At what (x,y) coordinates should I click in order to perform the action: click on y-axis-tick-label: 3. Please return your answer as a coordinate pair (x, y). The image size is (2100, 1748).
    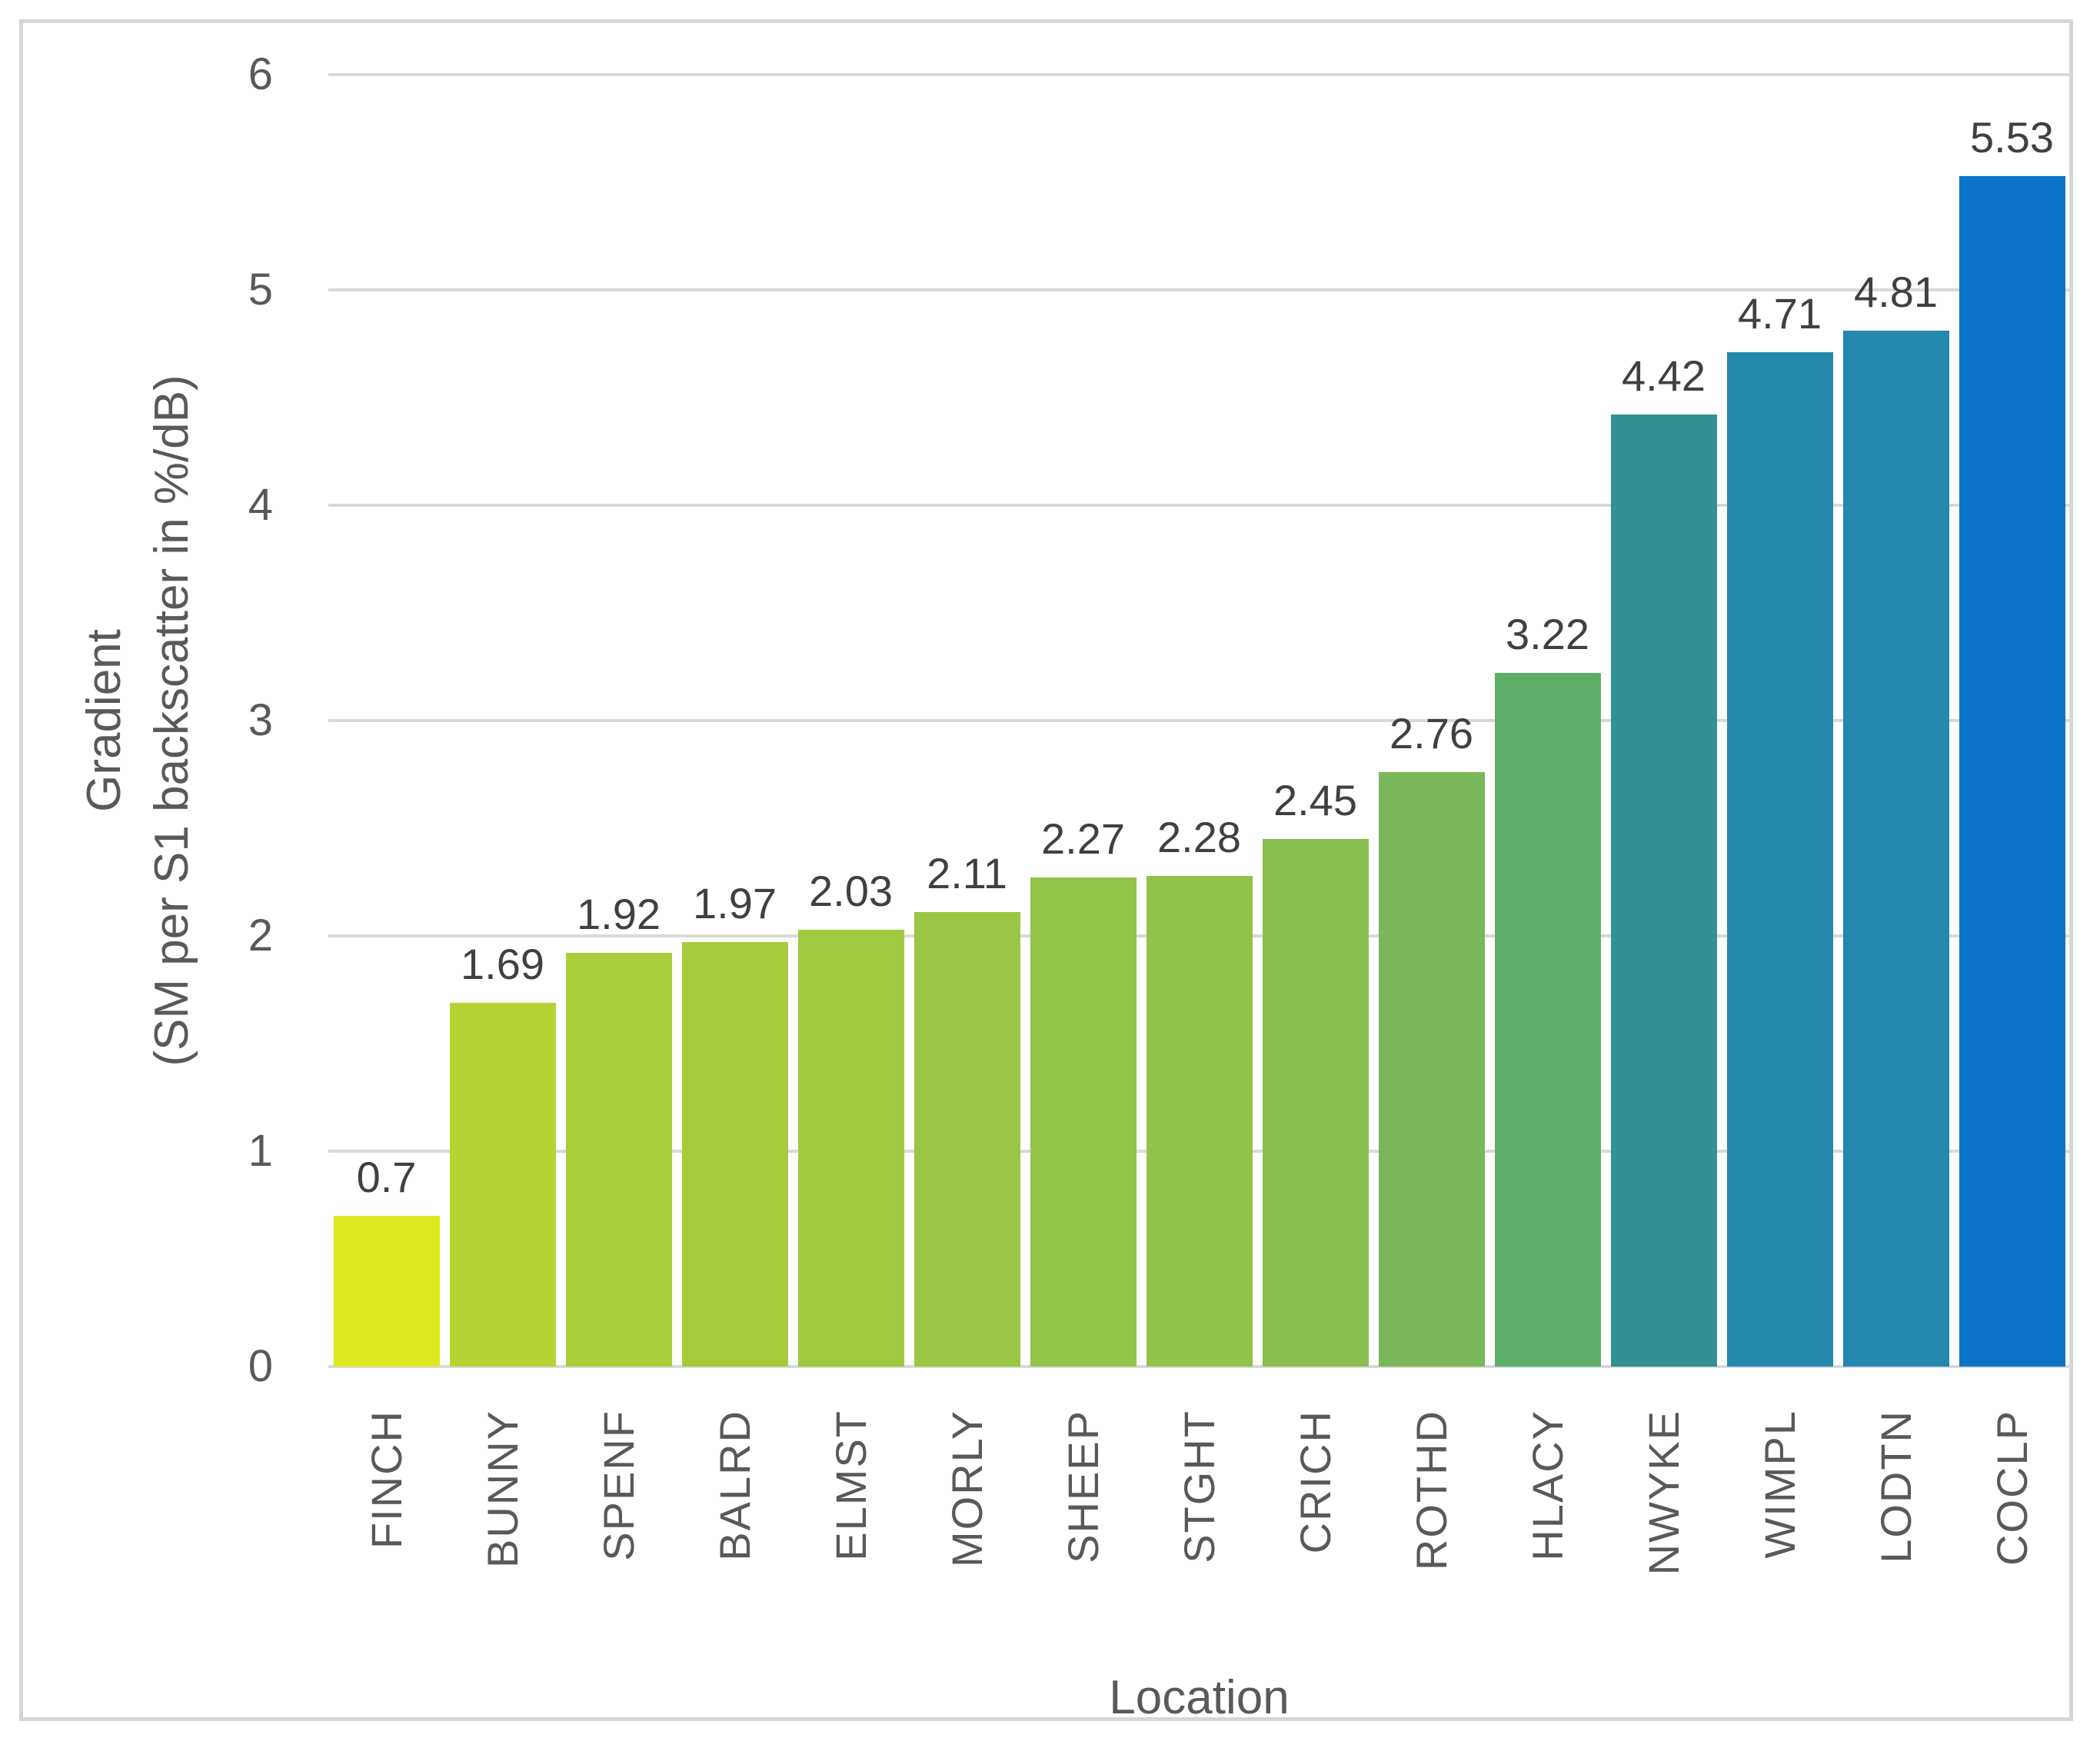
    Looking at the image, I should click on (260, 720).